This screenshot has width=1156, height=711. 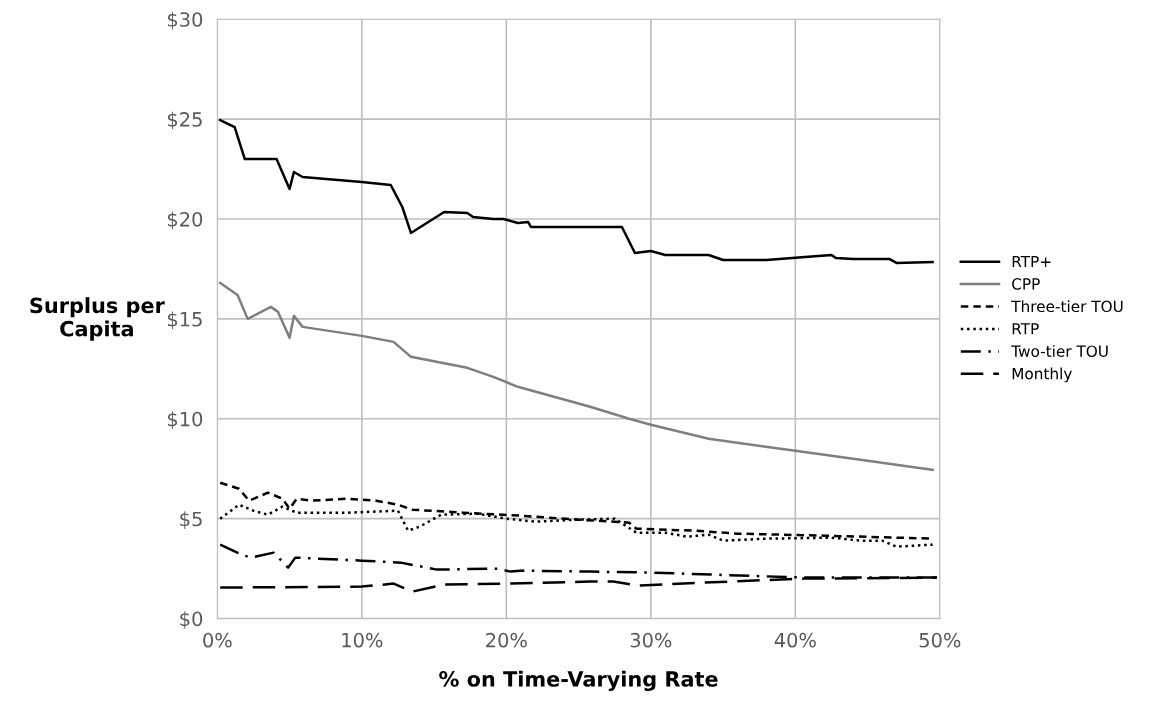 I want to click on y-tick-label: $10, so click(x=185, y=420).